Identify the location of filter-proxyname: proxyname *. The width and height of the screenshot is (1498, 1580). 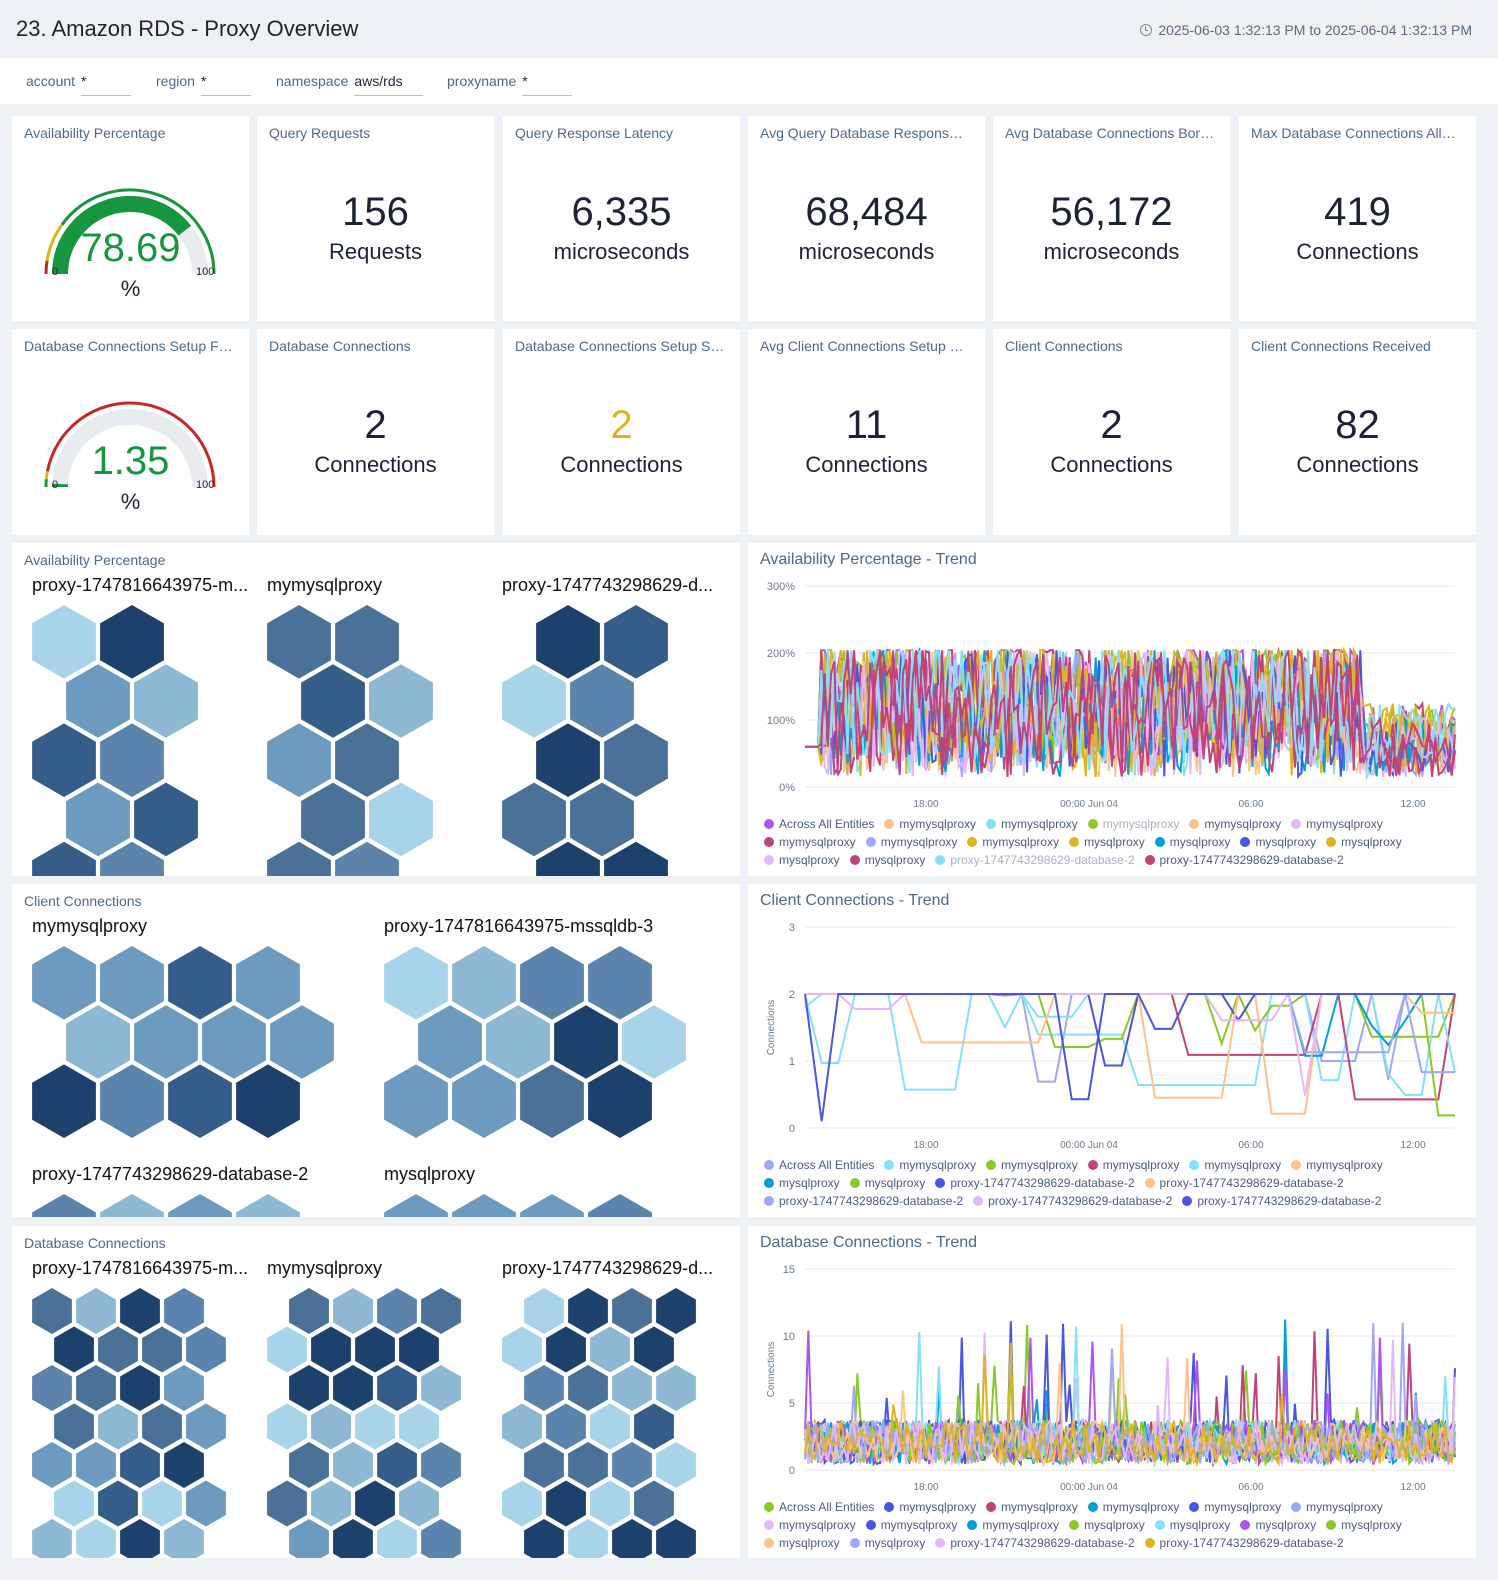
(510, 84).